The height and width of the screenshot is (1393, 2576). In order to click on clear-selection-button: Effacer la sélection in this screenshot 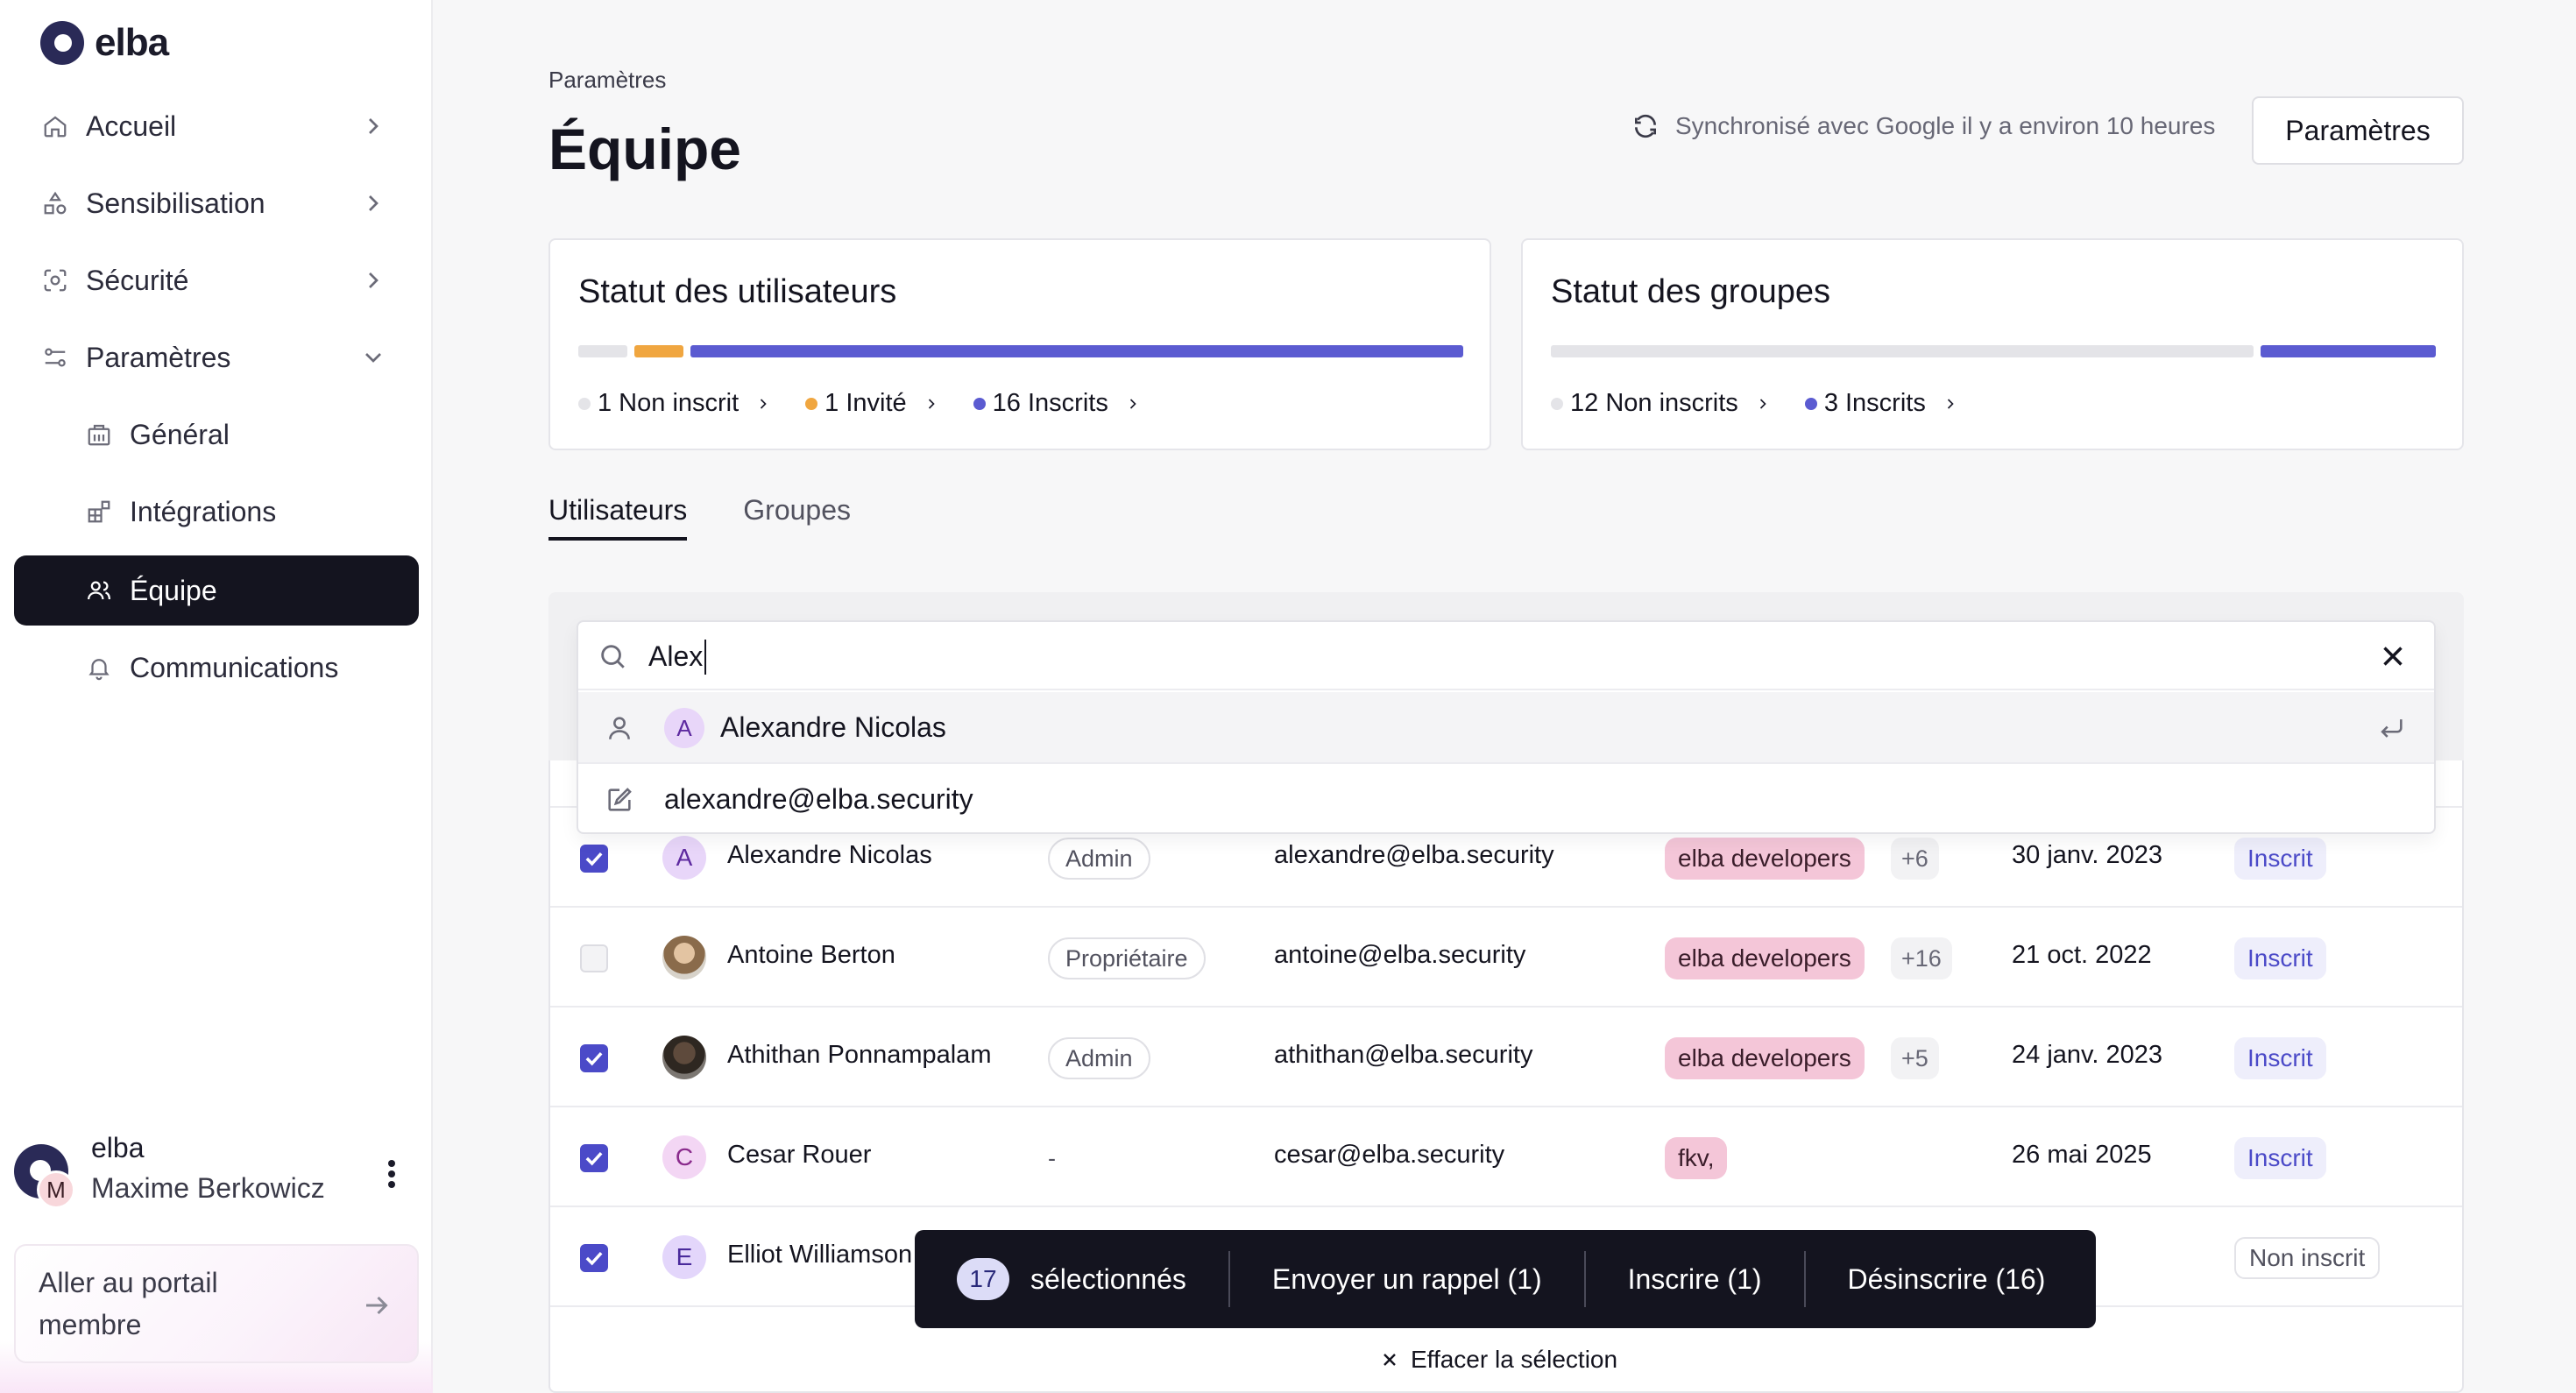, I will do `click(1498, 1360)`.